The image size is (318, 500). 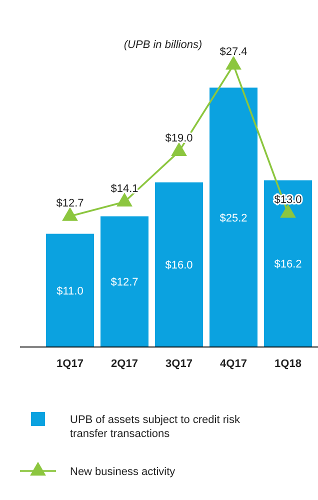 I want to click on data-label: $25.2, so click(x=234, y=218).